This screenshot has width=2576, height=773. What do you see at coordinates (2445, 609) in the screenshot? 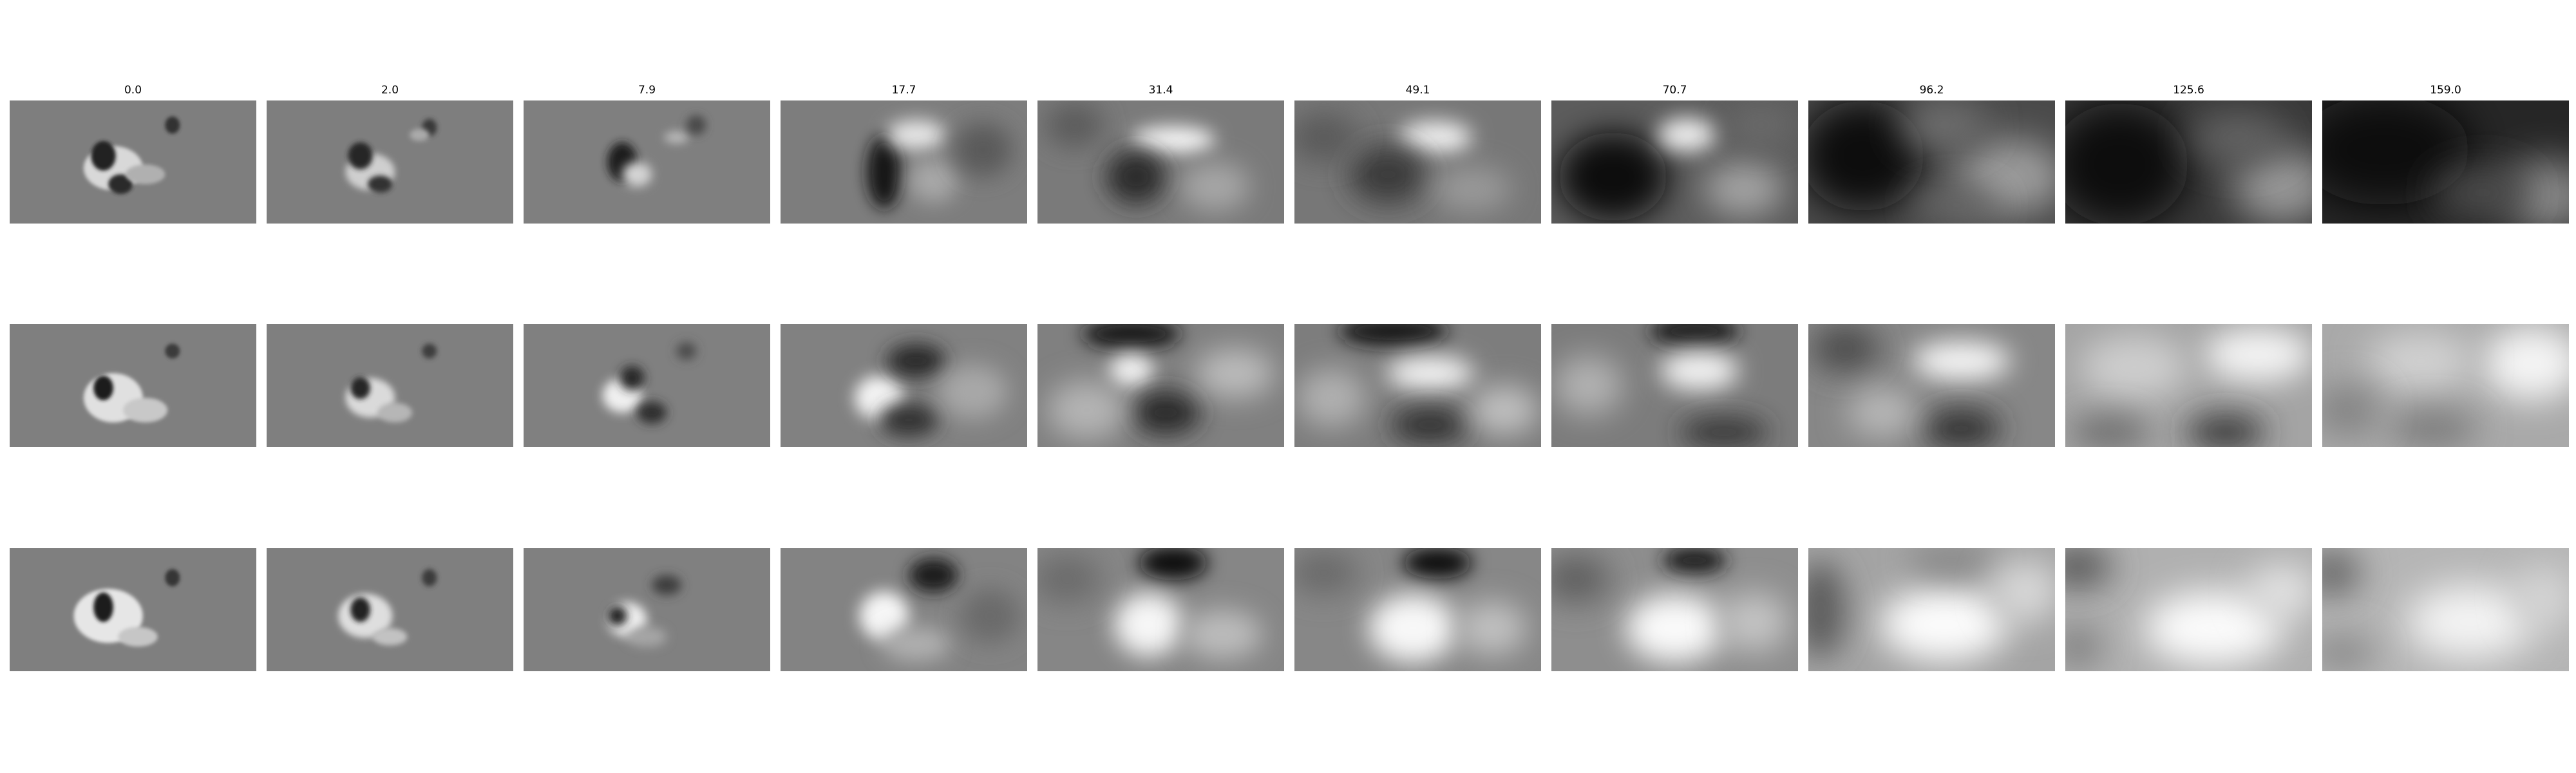
I see `image-panel-r3-c10` at bounding box center [2445, 609].